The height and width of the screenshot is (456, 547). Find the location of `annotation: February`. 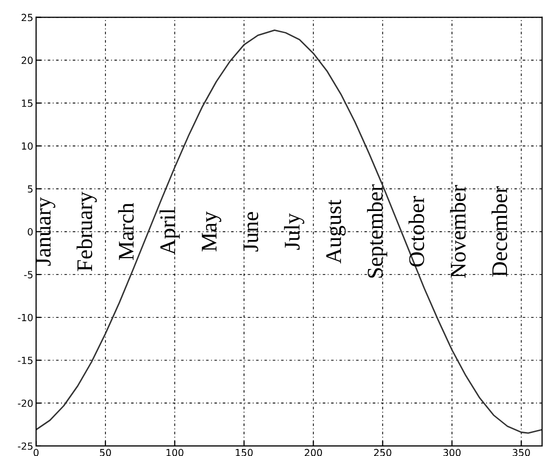

annotation: February is located at coordinates (86, 232).